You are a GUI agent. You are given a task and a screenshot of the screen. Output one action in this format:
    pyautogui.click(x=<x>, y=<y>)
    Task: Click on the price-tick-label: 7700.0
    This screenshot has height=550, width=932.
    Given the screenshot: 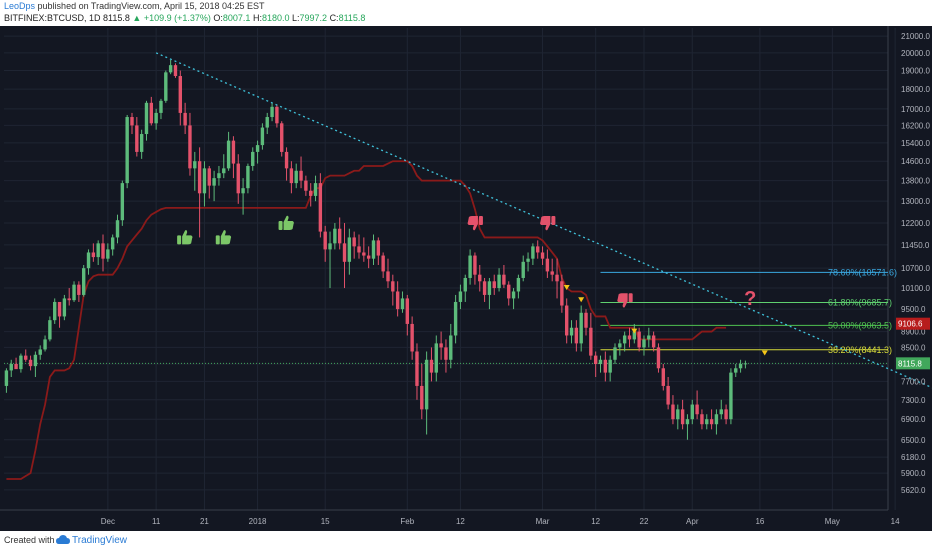 What is the action you would take?
    pyautogui.click(x=913, y=381)
    